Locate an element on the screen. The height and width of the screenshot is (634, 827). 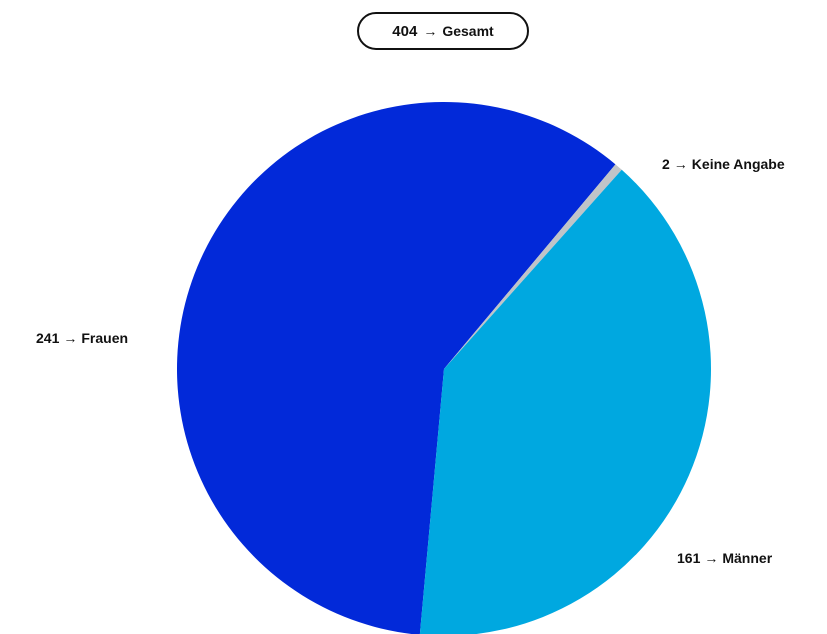
total-label: Gesamt is located at coordinates (468, 31).